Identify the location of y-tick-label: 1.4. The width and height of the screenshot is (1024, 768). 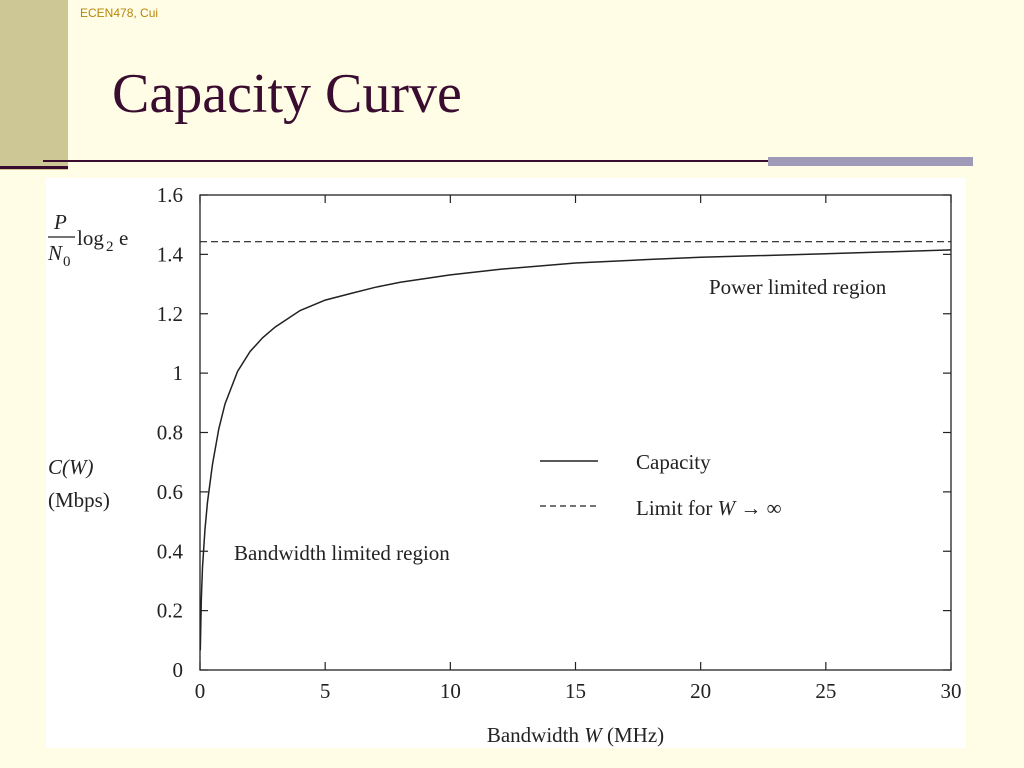
(170, 254).